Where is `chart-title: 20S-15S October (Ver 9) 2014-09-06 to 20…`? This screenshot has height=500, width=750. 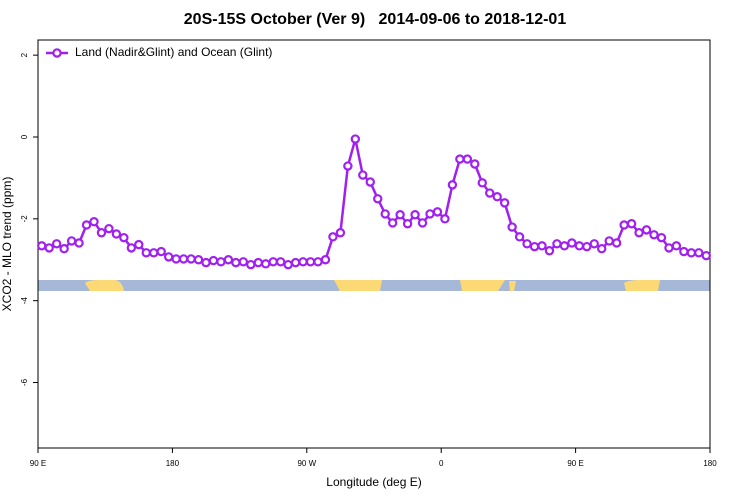 chart-title: 20S-15S October (Ver 9) 2014-09-06 to 20… is located at coordinates (375, 19).